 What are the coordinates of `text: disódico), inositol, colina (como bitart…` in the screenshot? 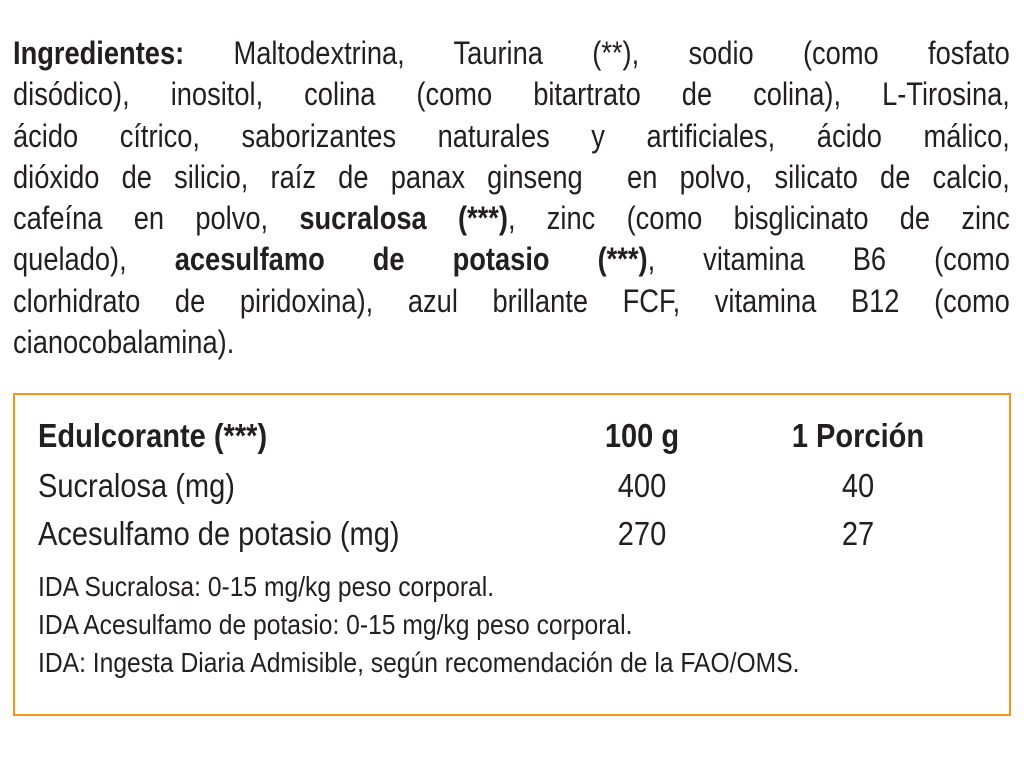 It's located at (511, 94).